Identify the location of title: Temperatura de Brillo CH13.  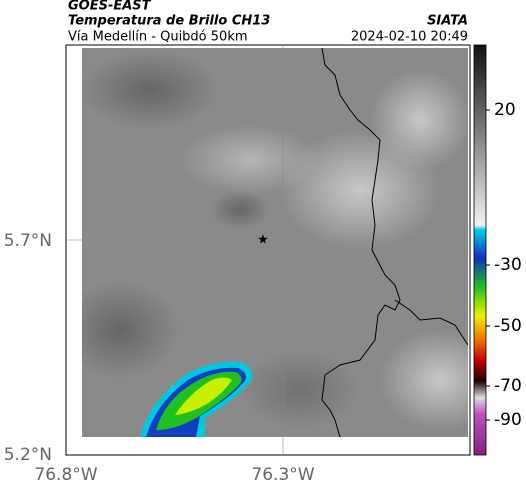
(169, 21).